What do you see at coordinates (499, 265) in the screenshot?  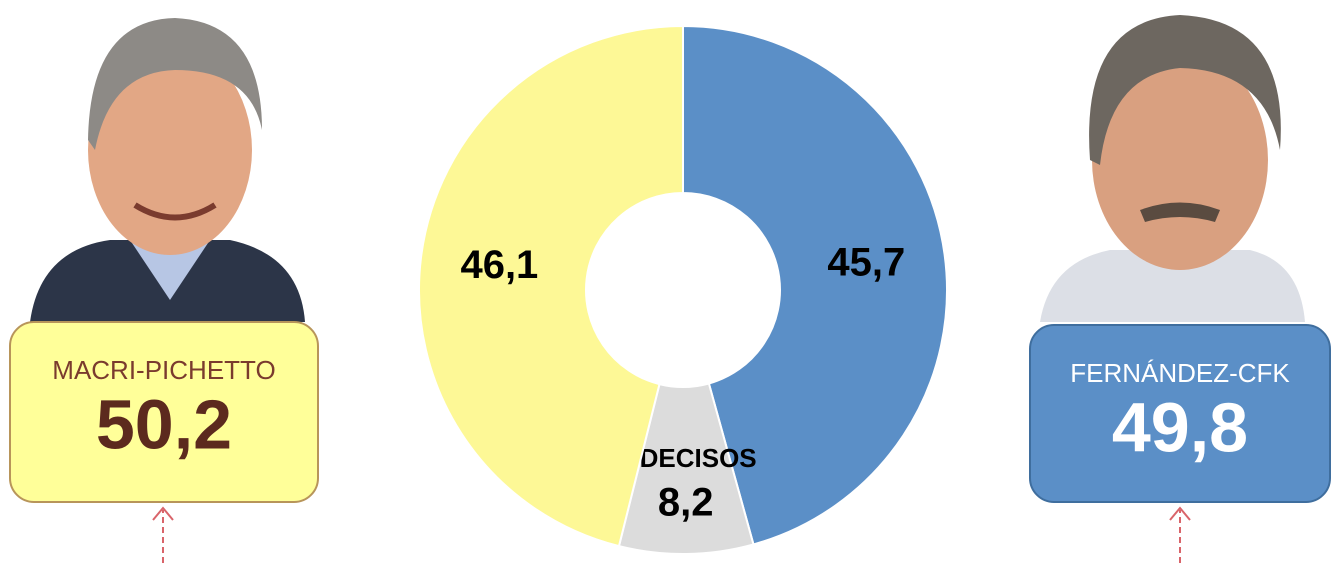 I see `slice-value-label: 46,1` at bounding box center [499, 265].